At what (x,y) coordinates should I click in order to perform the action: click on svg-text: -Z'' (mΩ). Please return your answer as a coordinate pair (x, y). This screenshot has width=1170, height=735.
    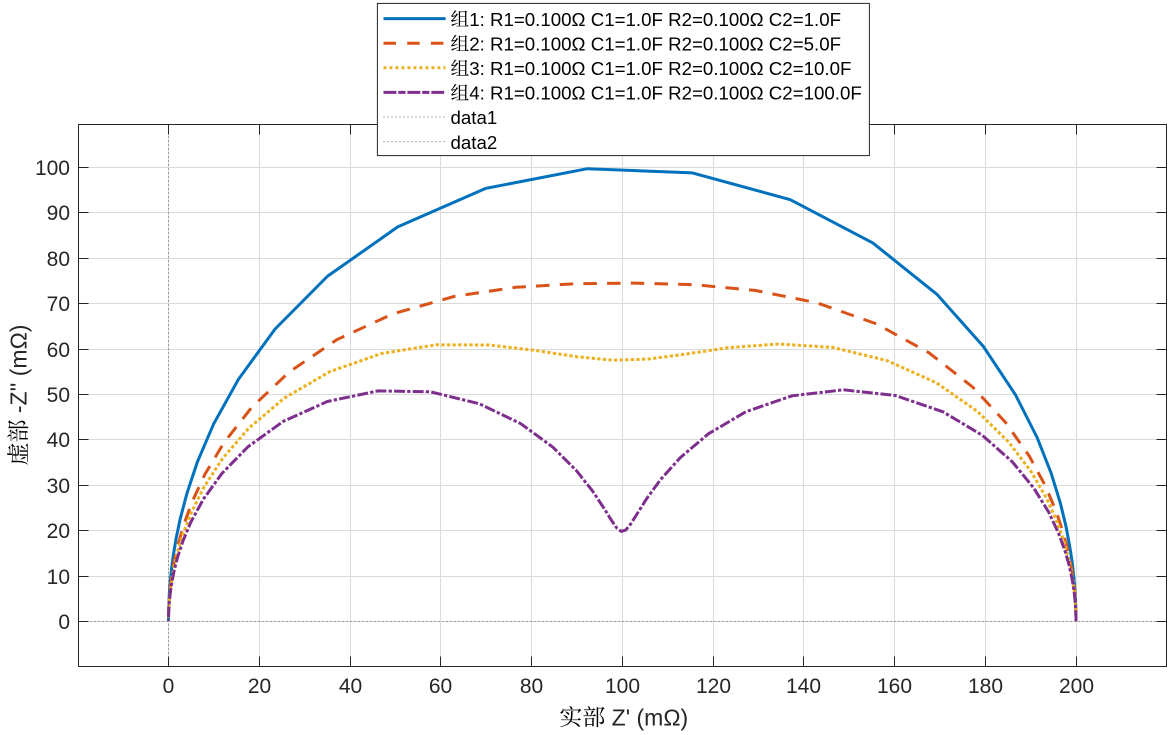
    Looking at the image, I should click on (19, 372).